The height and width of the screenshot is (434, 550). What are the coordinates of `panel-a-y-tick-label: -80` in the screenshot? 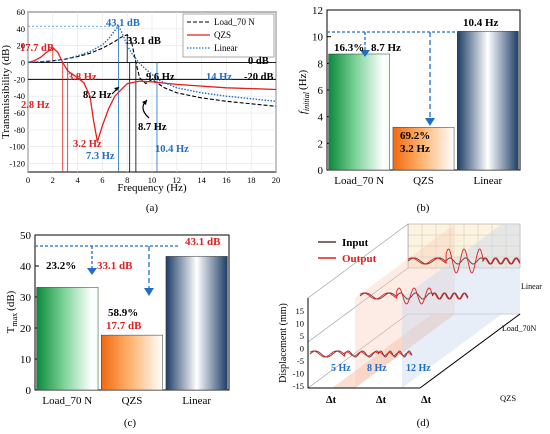 It's located at (19, 130).